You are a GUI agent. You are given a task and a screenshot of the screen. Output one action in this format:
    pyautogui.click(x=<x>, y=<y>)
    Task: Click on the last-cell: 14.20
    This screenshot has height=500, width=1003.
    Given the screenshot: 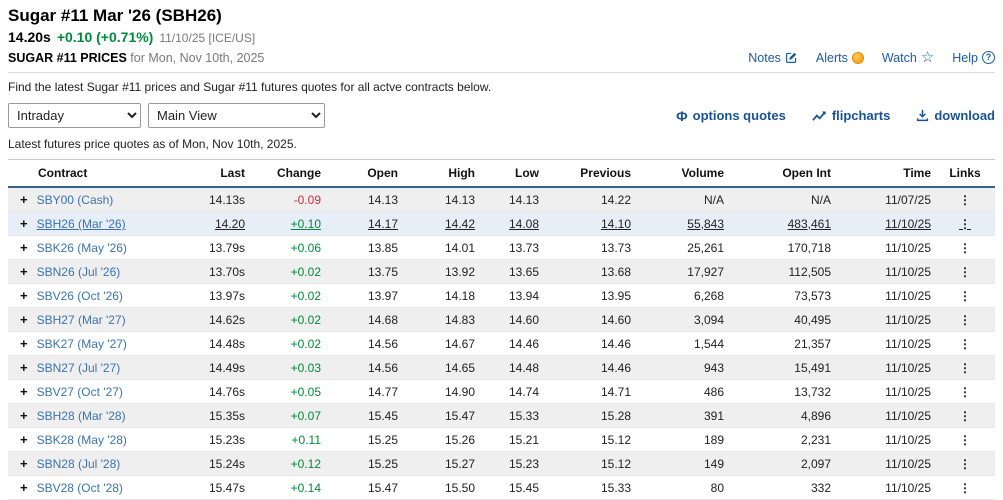 What is the action you would take?
    pyautogui.click(x=230, y=223)
    